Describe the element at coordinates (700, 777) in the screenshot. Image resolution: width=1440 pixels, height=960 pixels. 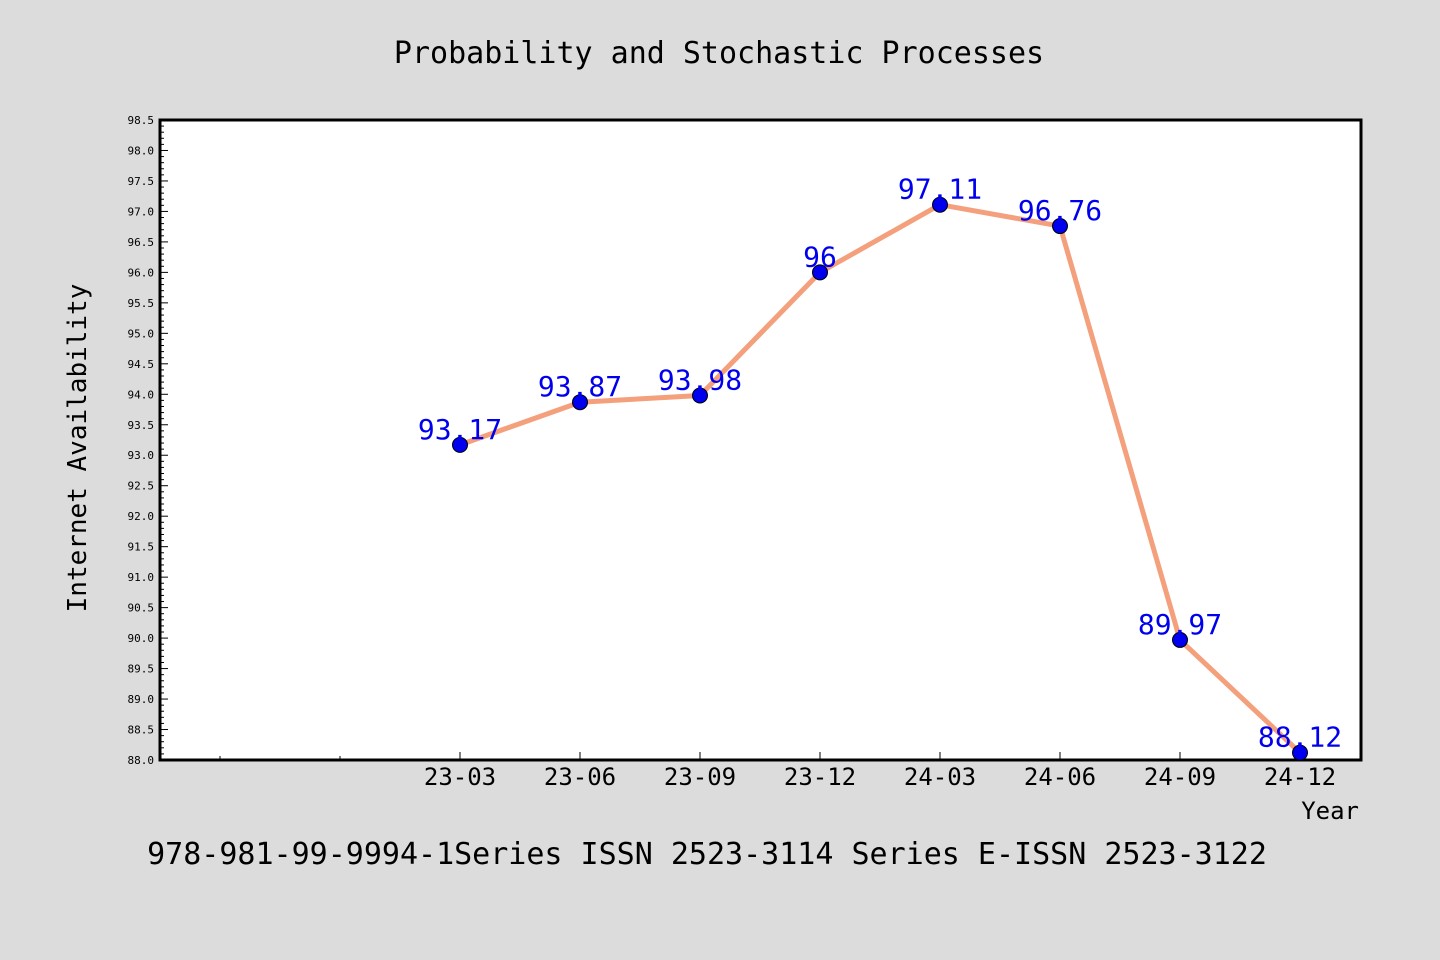
I see `x-tick-label: 23-09` at that location.